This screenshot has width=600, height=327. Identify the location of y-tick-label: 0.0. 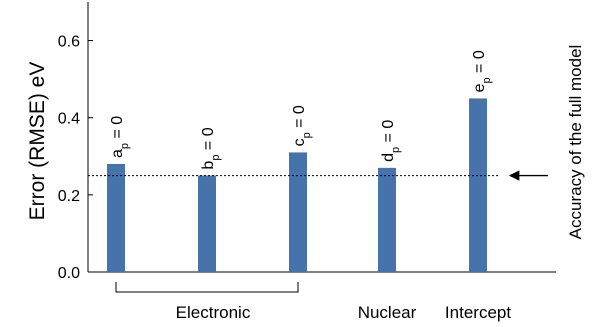
(69, 273).